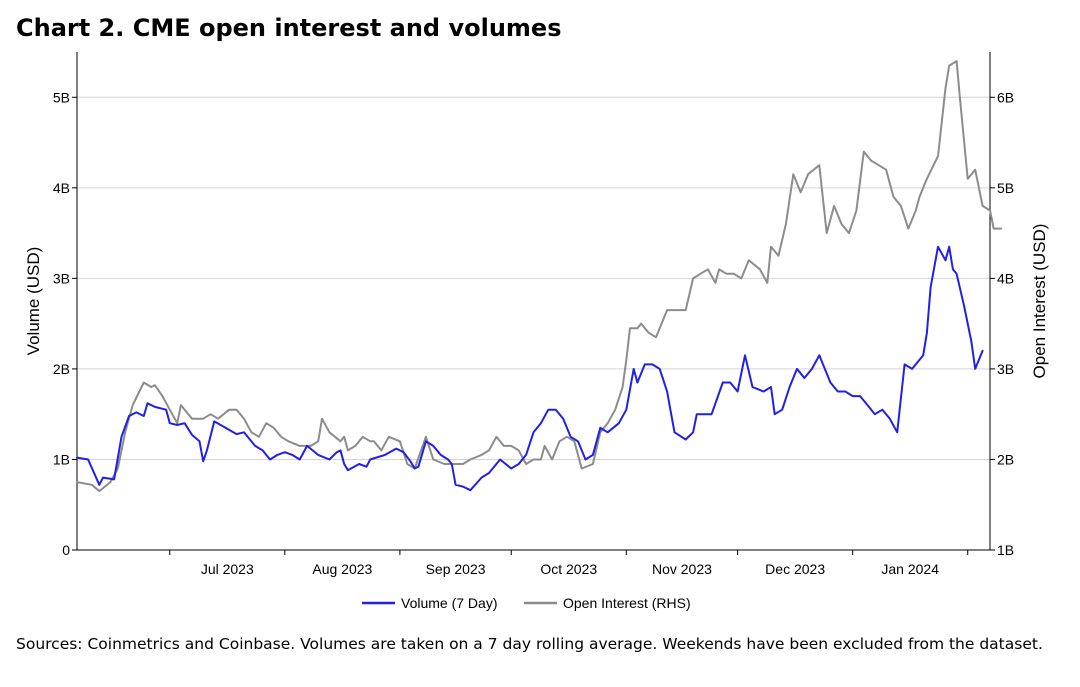 The width and height of the screenshot is (1080, 687). Describe the element at coordinates (33, 301) in the screenshot. I see `y-axis-title: Volume (USD)` at that location.